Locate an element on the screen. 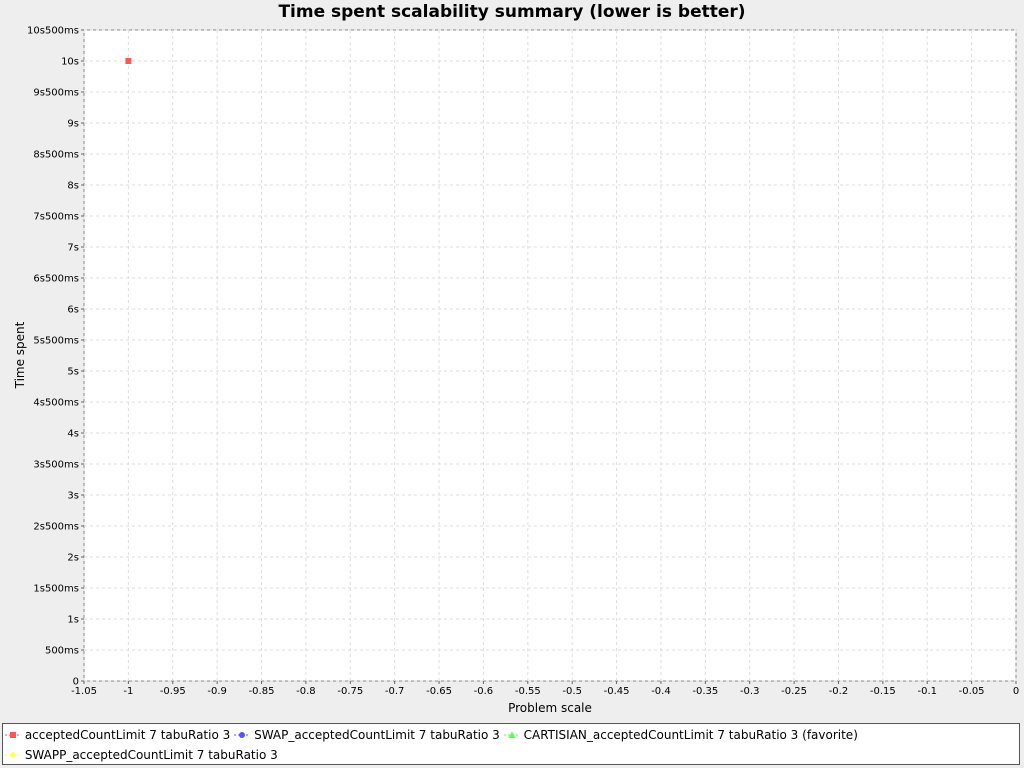  x-tick-label: -0.95 is located at coordinates (173, 691).